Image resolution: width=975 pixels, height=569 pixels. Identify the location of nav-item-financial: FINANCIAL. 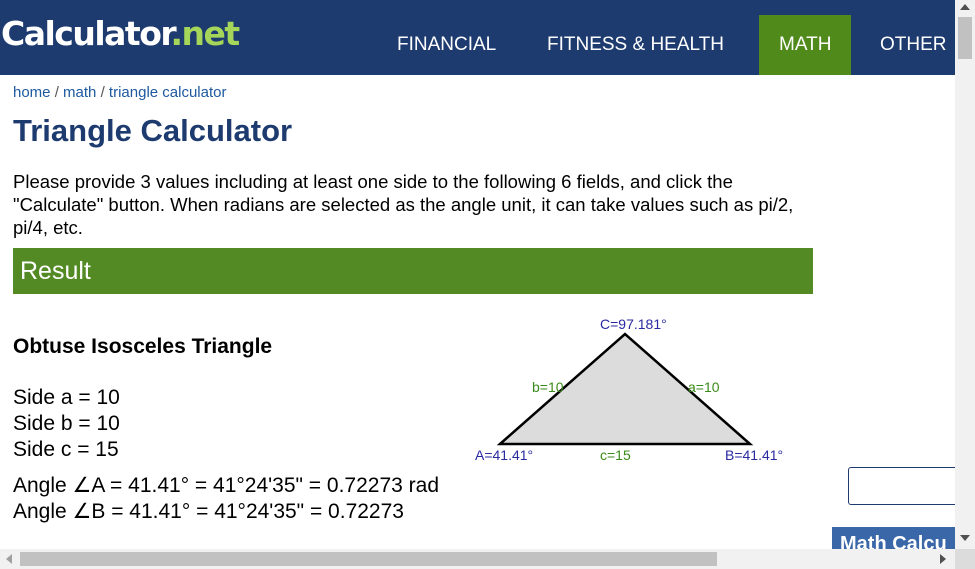
(447, 44).